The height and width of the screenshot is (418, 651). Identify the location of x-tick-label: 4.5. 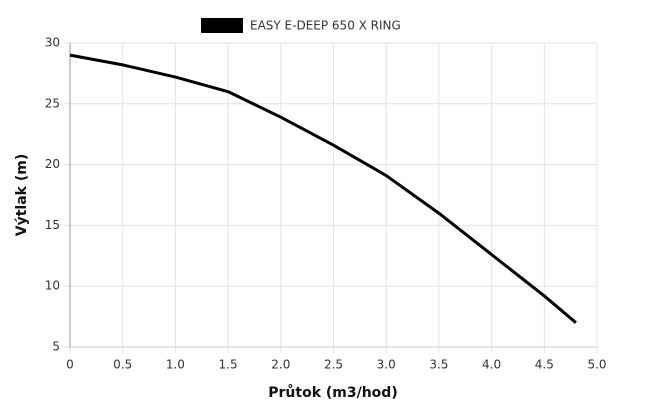
(544, 365).